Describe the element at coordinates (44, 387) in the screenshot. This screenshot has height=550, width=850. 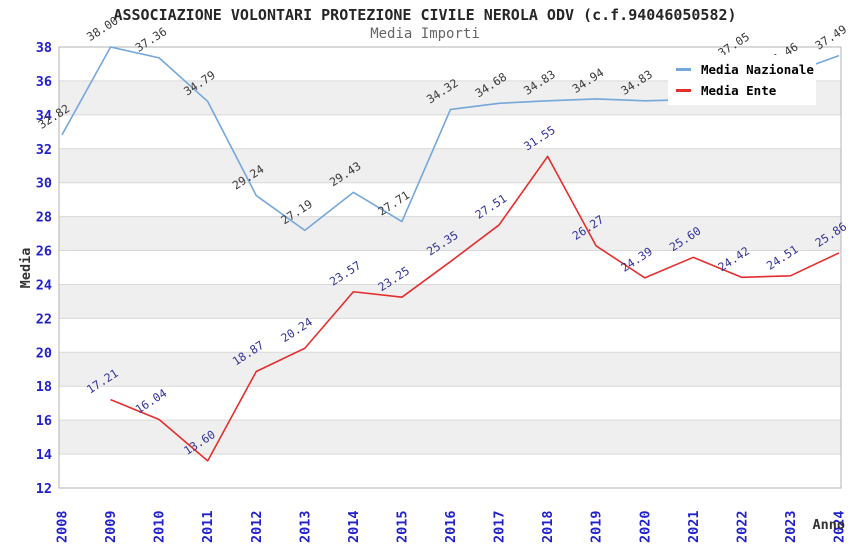
I see `y-tick-label: 18` at that location.